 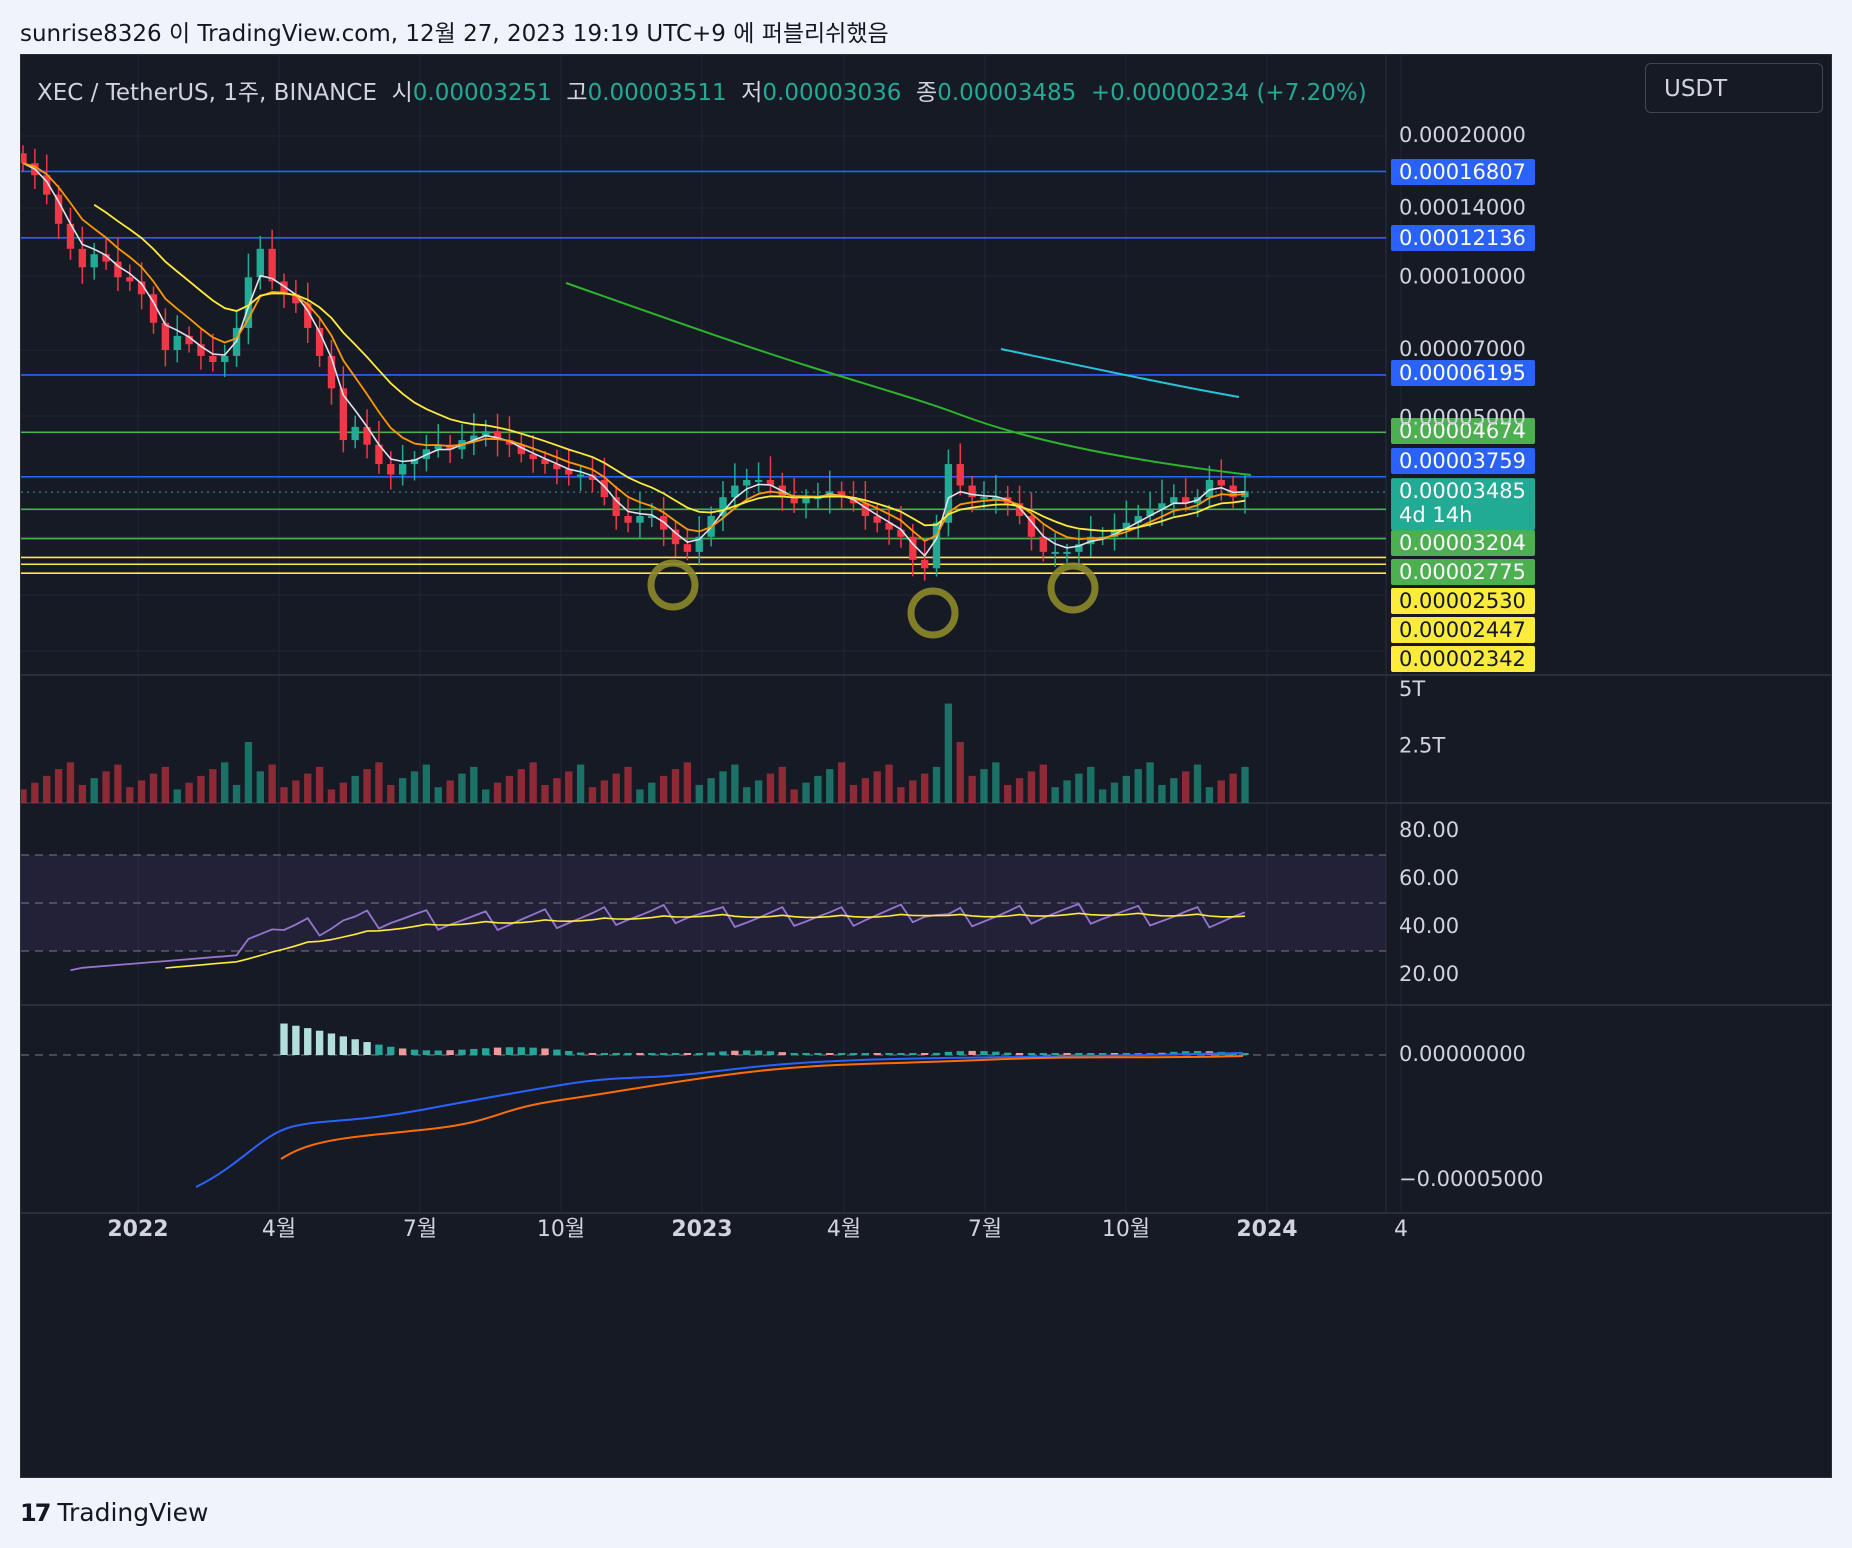 I want to click on current-price-label: 0.00003485, so click(x=1462, y=491).